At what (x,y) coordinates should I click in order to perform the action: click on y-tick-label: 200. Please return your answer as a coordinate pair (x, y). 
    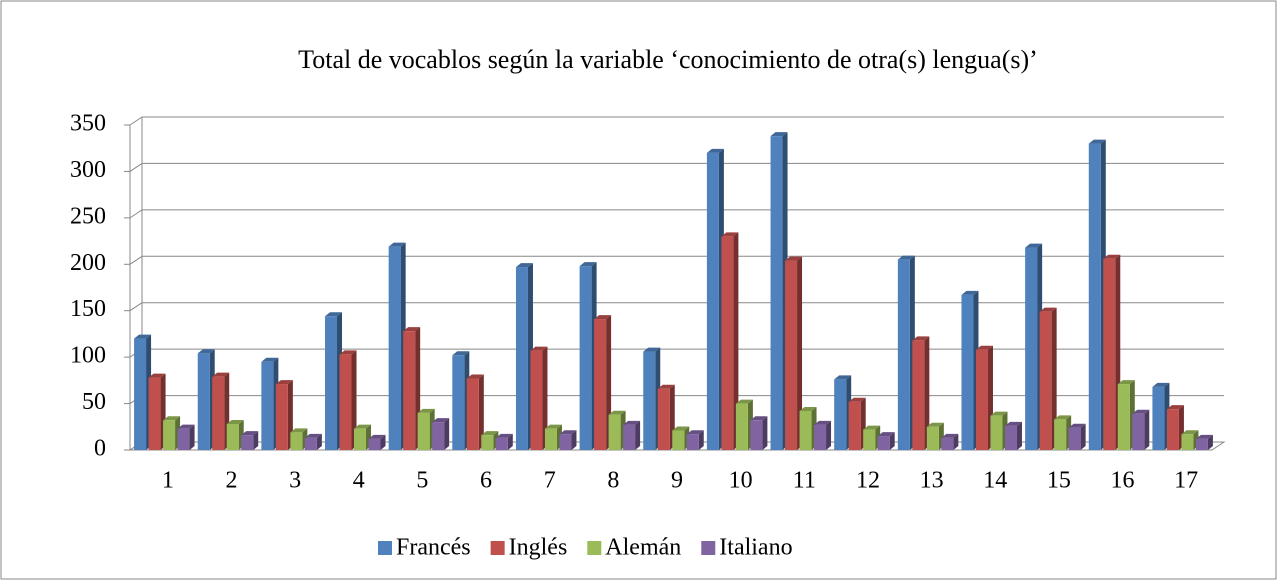
    Looking at the image, I should click on (88, 263).